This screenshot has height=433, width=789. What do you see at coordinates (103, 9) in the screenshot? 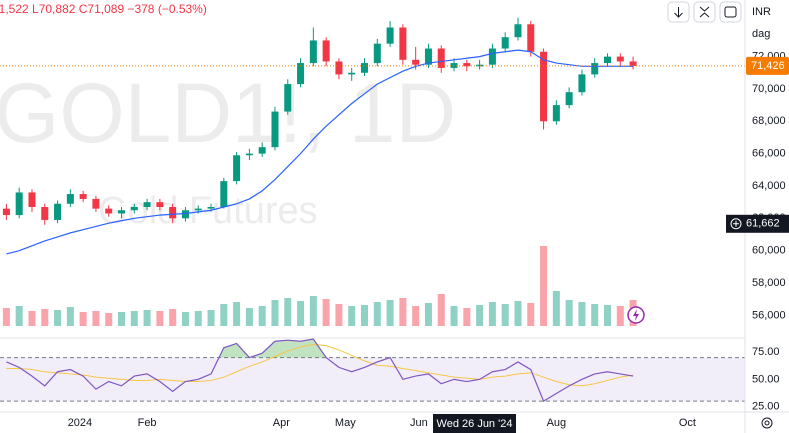
I see `ohlc-legend: 71,522 L70,882 C71,089 −378 (−0.53%)` at bounding box center [103, 9].